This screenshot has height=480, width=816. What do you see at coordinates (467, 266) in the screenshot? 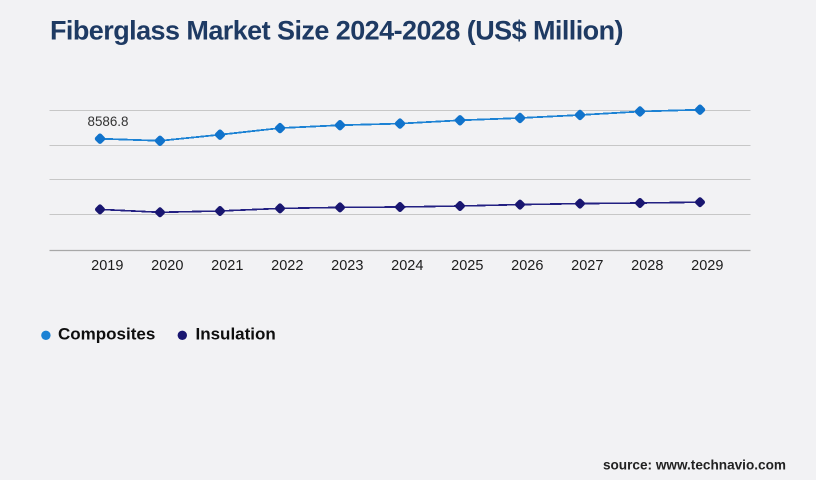
I see `svg-text: 2025` at bounding box center [467, 266].